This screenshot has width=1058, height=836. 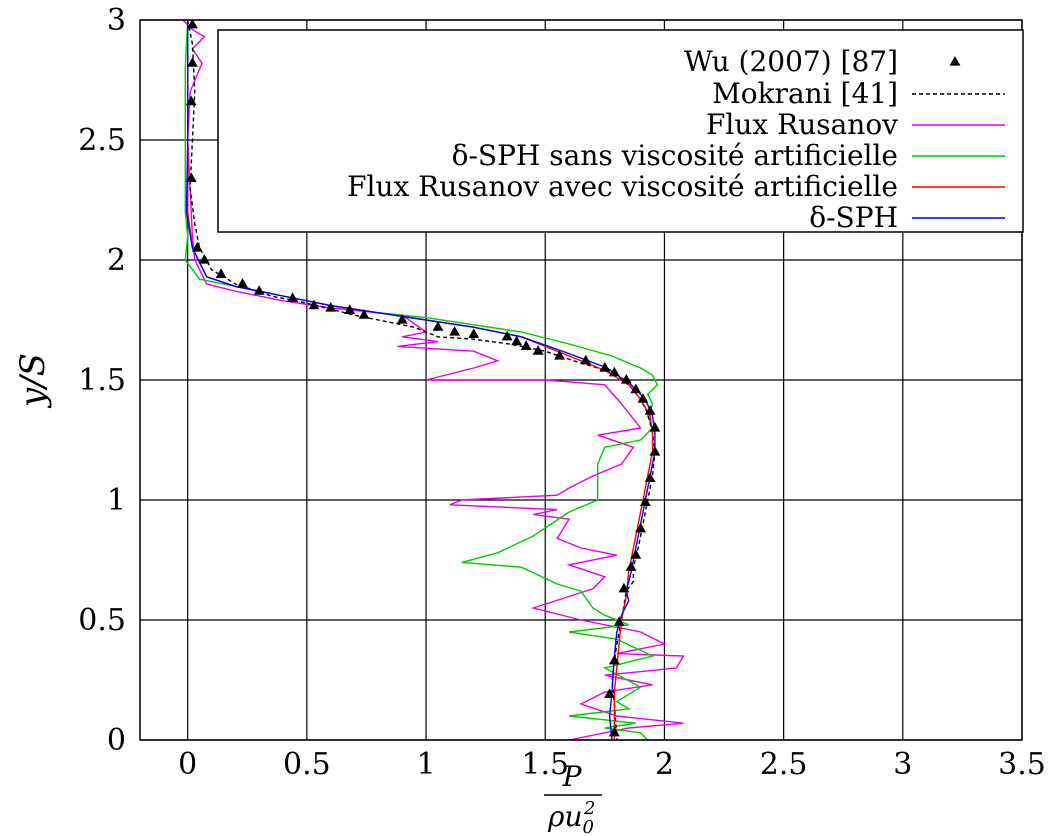 I want to click on legend-label: Flux Rusanov, so click(x=802, y=124).